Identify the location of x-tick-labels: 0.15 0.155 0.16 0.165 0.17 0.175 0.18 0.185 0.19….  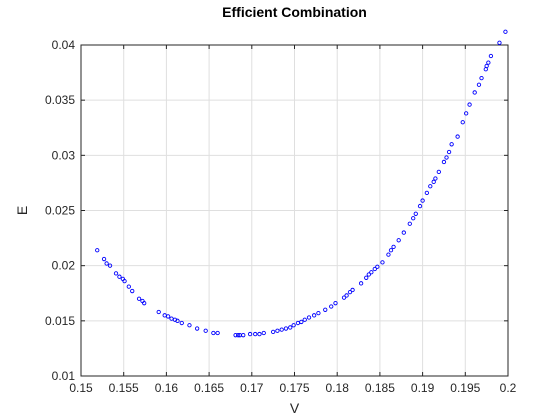
(292, 388).